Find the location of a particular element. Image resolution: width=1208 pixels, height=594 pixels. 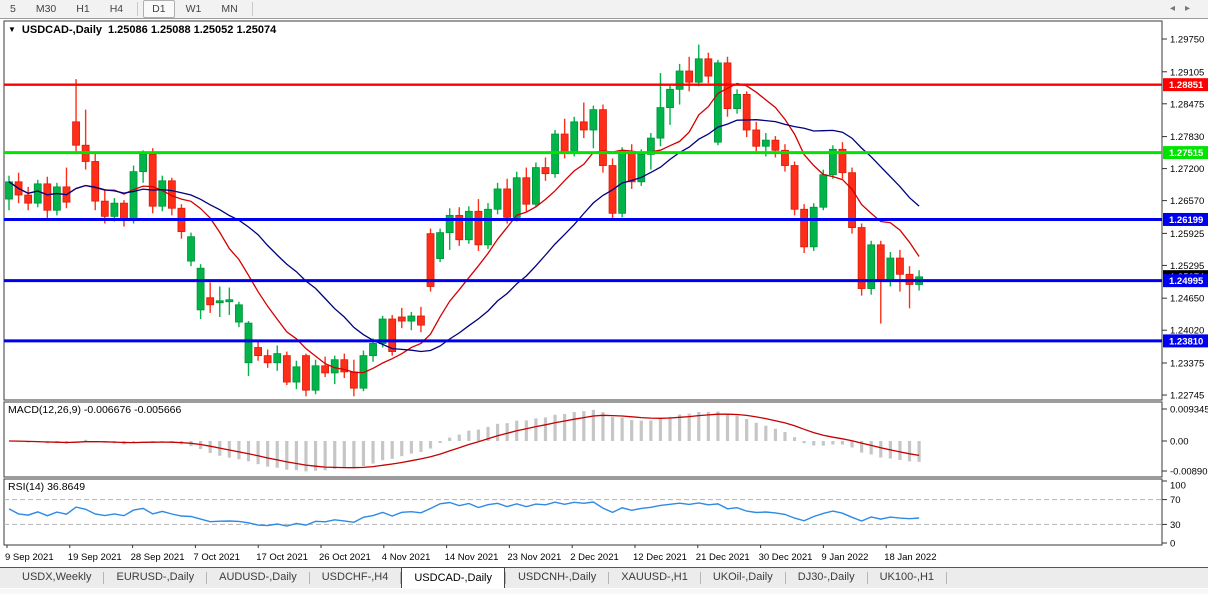

symbol-dropdown-icon: ▼ is located at coordinates (12, 29).